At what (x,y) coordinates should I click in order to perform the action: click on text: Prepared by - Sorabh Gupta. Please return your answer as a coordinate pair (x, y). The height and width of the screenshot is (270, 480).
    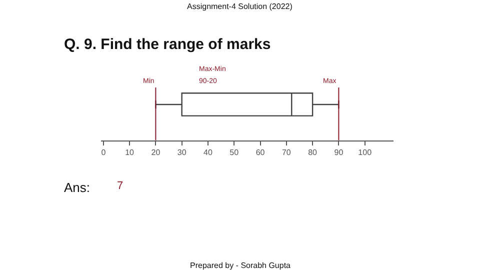
    Looking at the image, I should click on (241, 265).